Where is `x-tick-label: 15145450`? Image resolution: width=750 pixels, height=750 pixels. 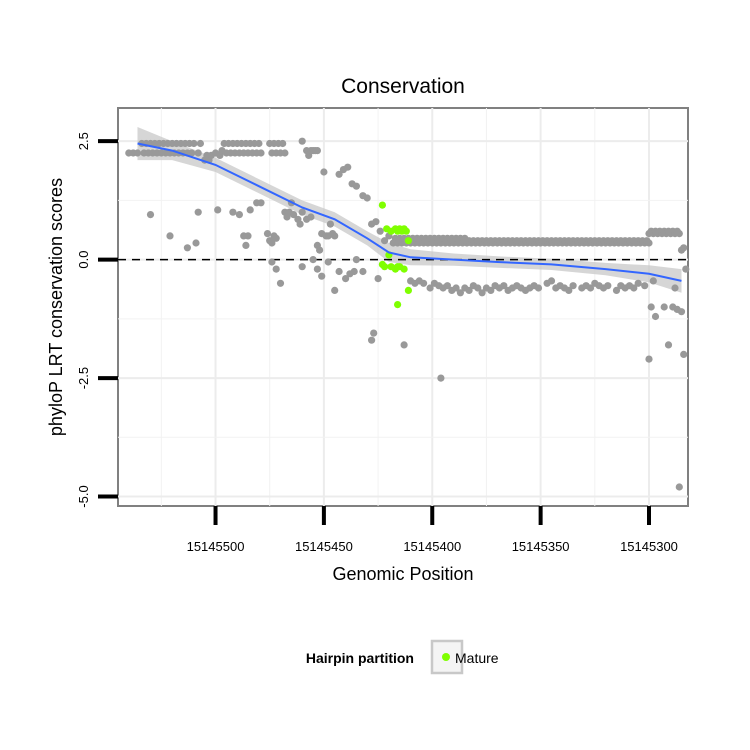 x-tick-label: 15145450 is located at coordinates (324, 546).